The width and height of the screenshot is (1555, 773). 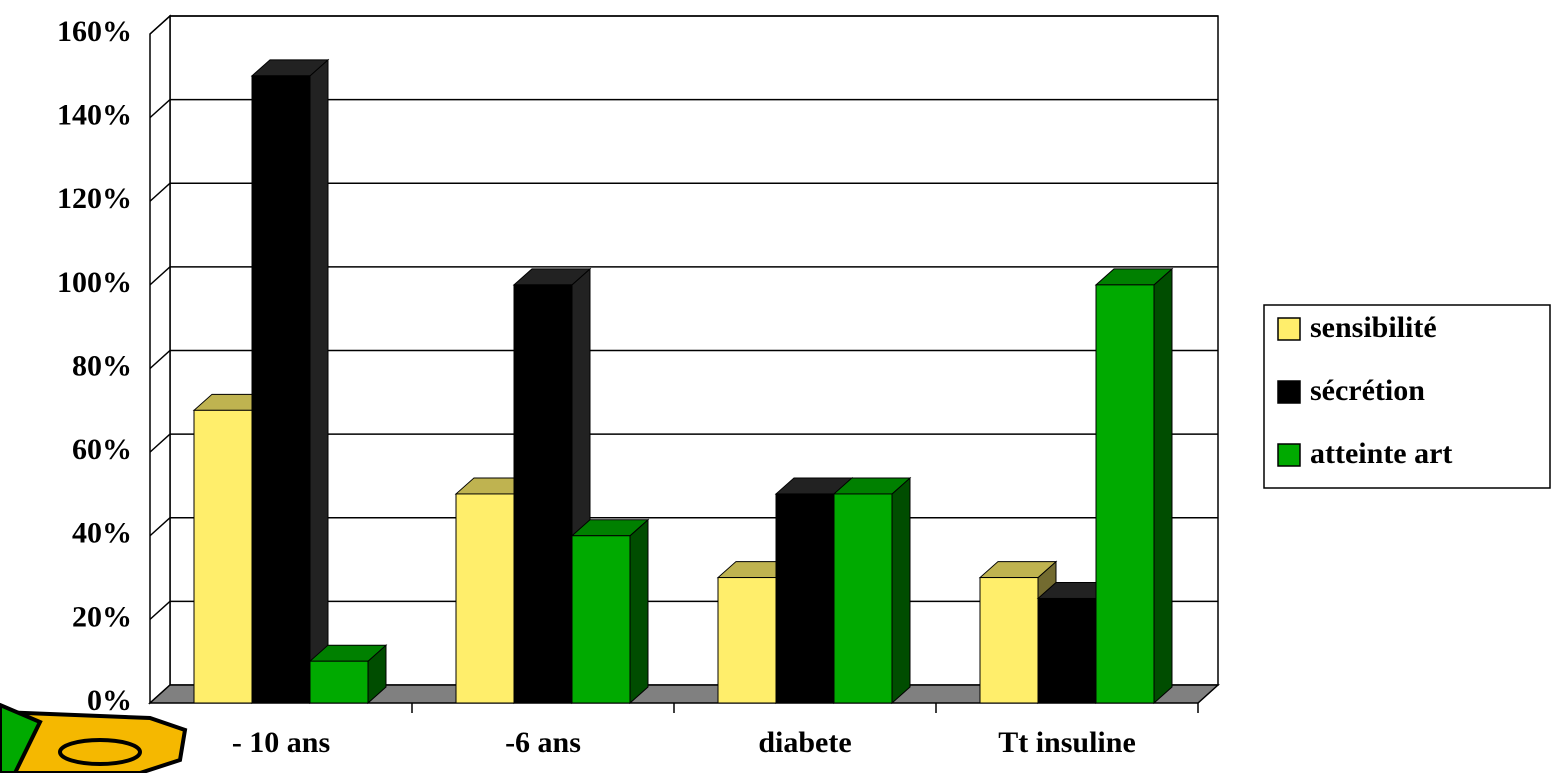 What do you see at coordinates (1381, 453) in the screenshot?
I see `legend-label: atteinte art` at bounding box center [1381, 453].